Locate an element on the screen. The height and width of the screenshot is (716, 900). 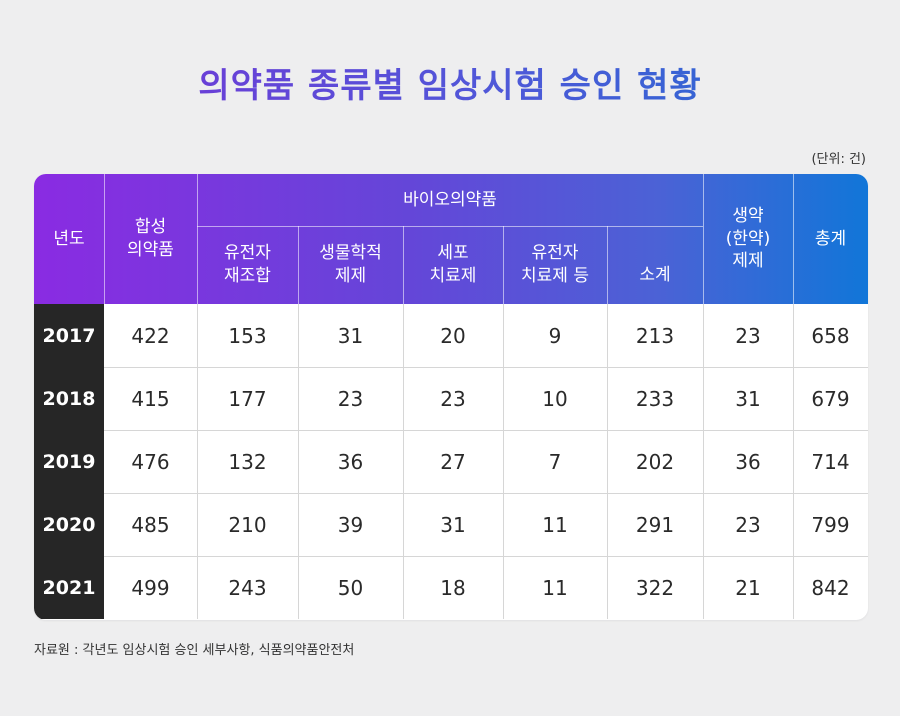
value-cell: 799 is located at coordinates (830, 524).